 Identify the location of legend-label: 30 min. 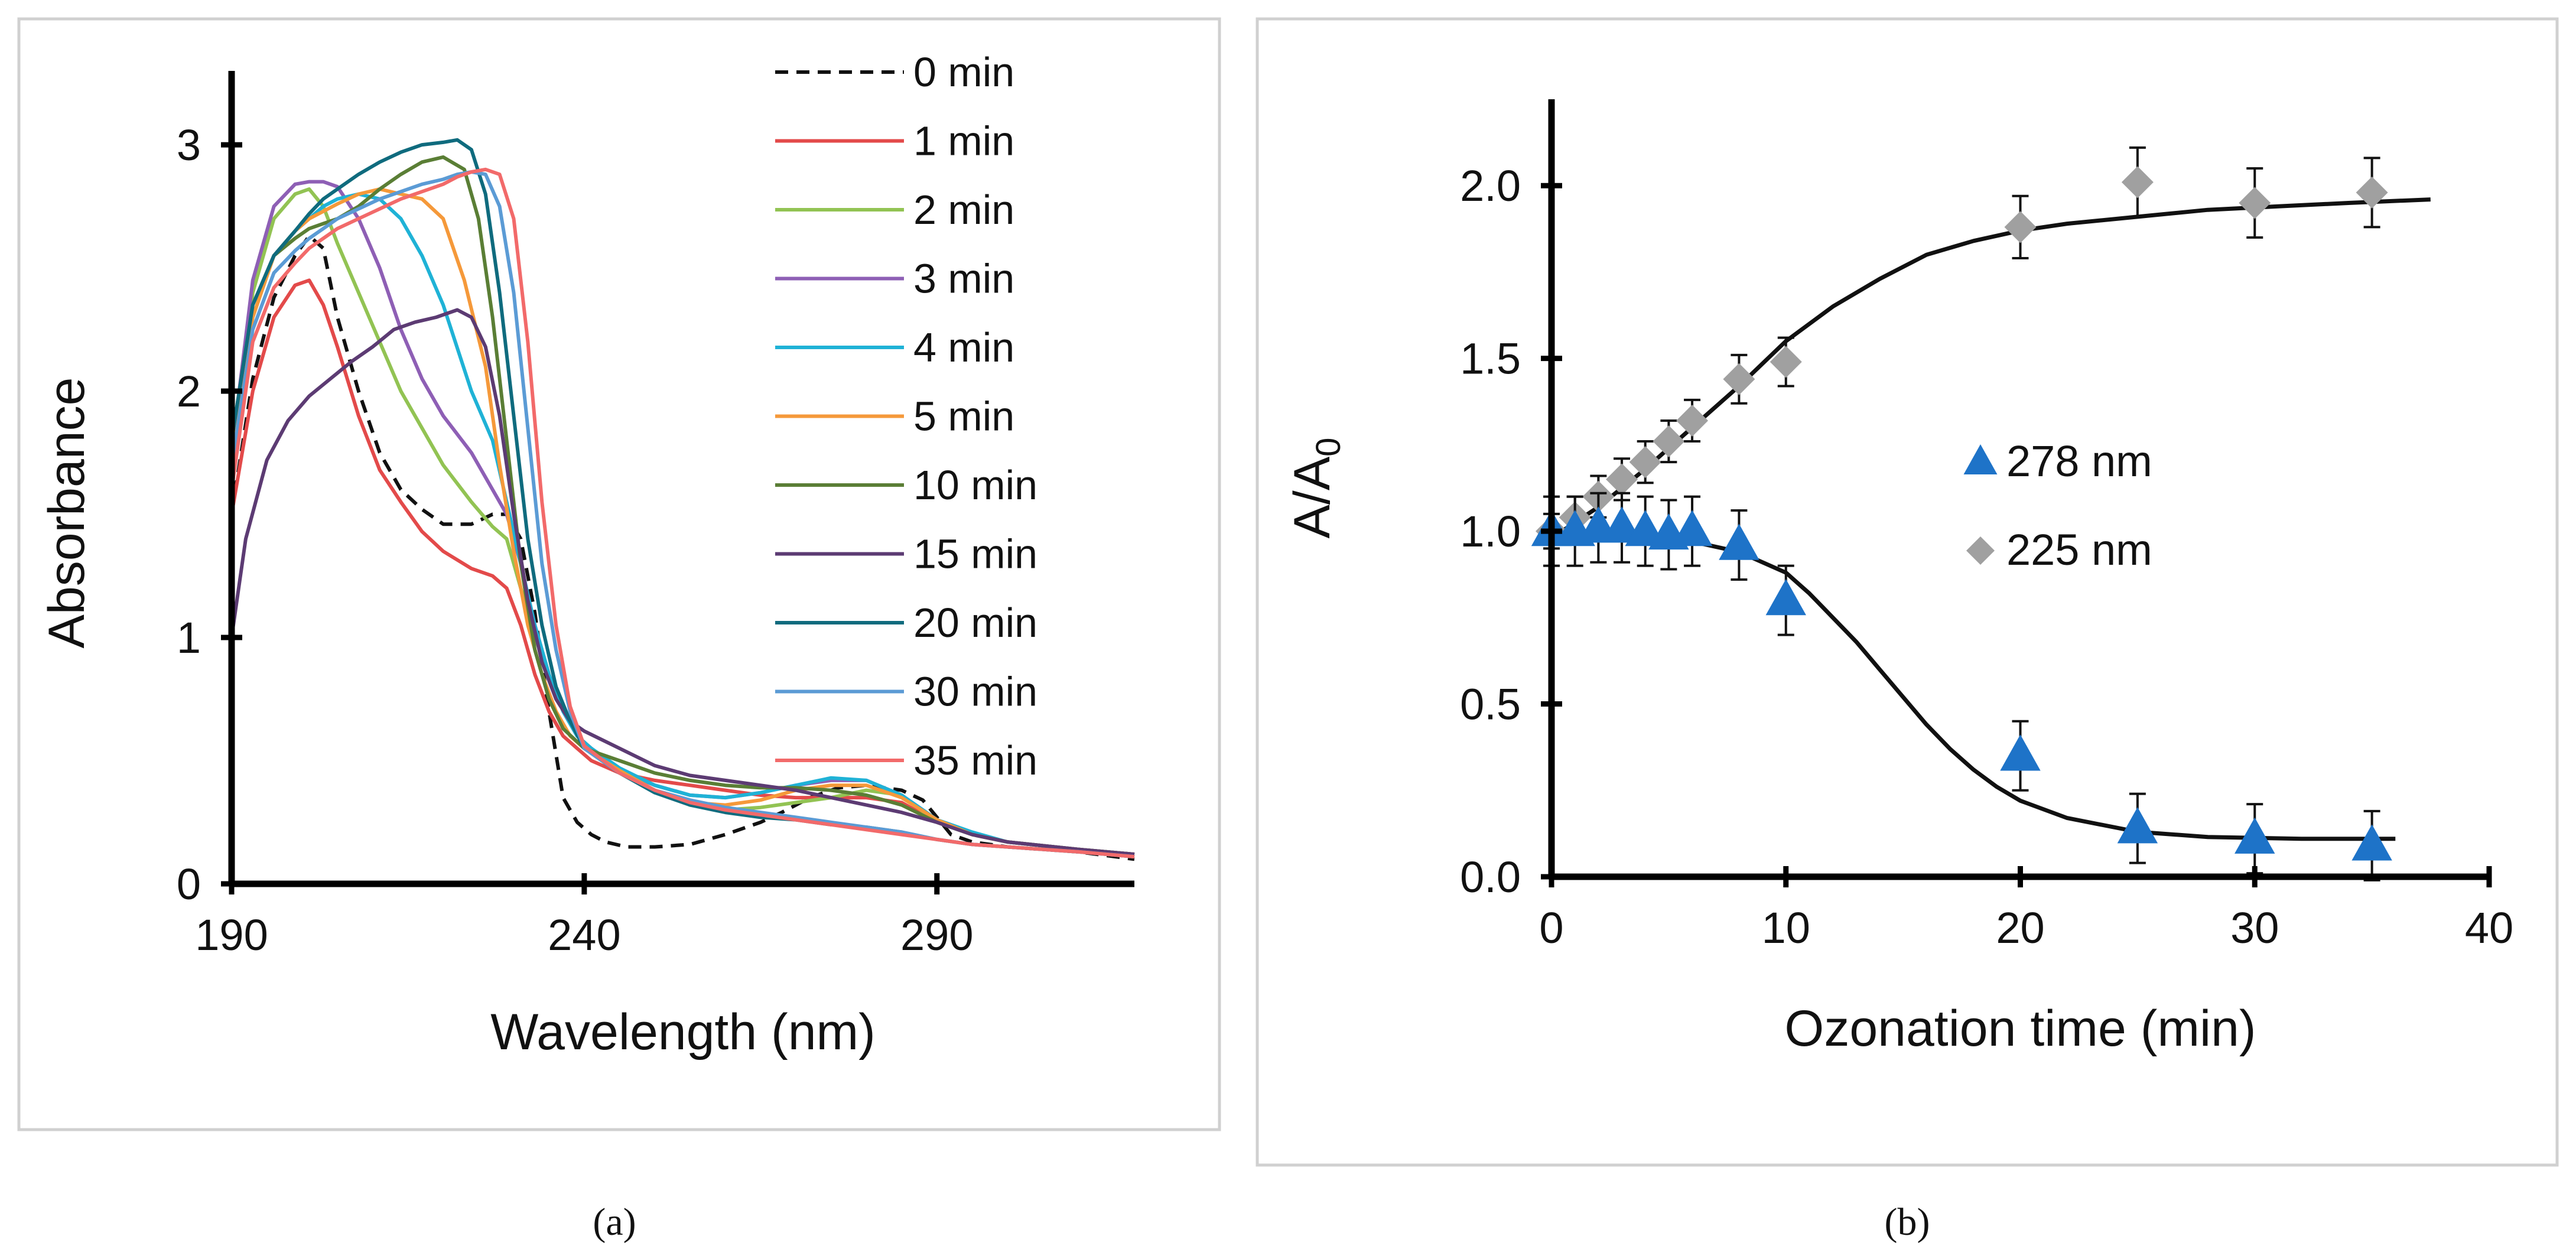
(975, 692).